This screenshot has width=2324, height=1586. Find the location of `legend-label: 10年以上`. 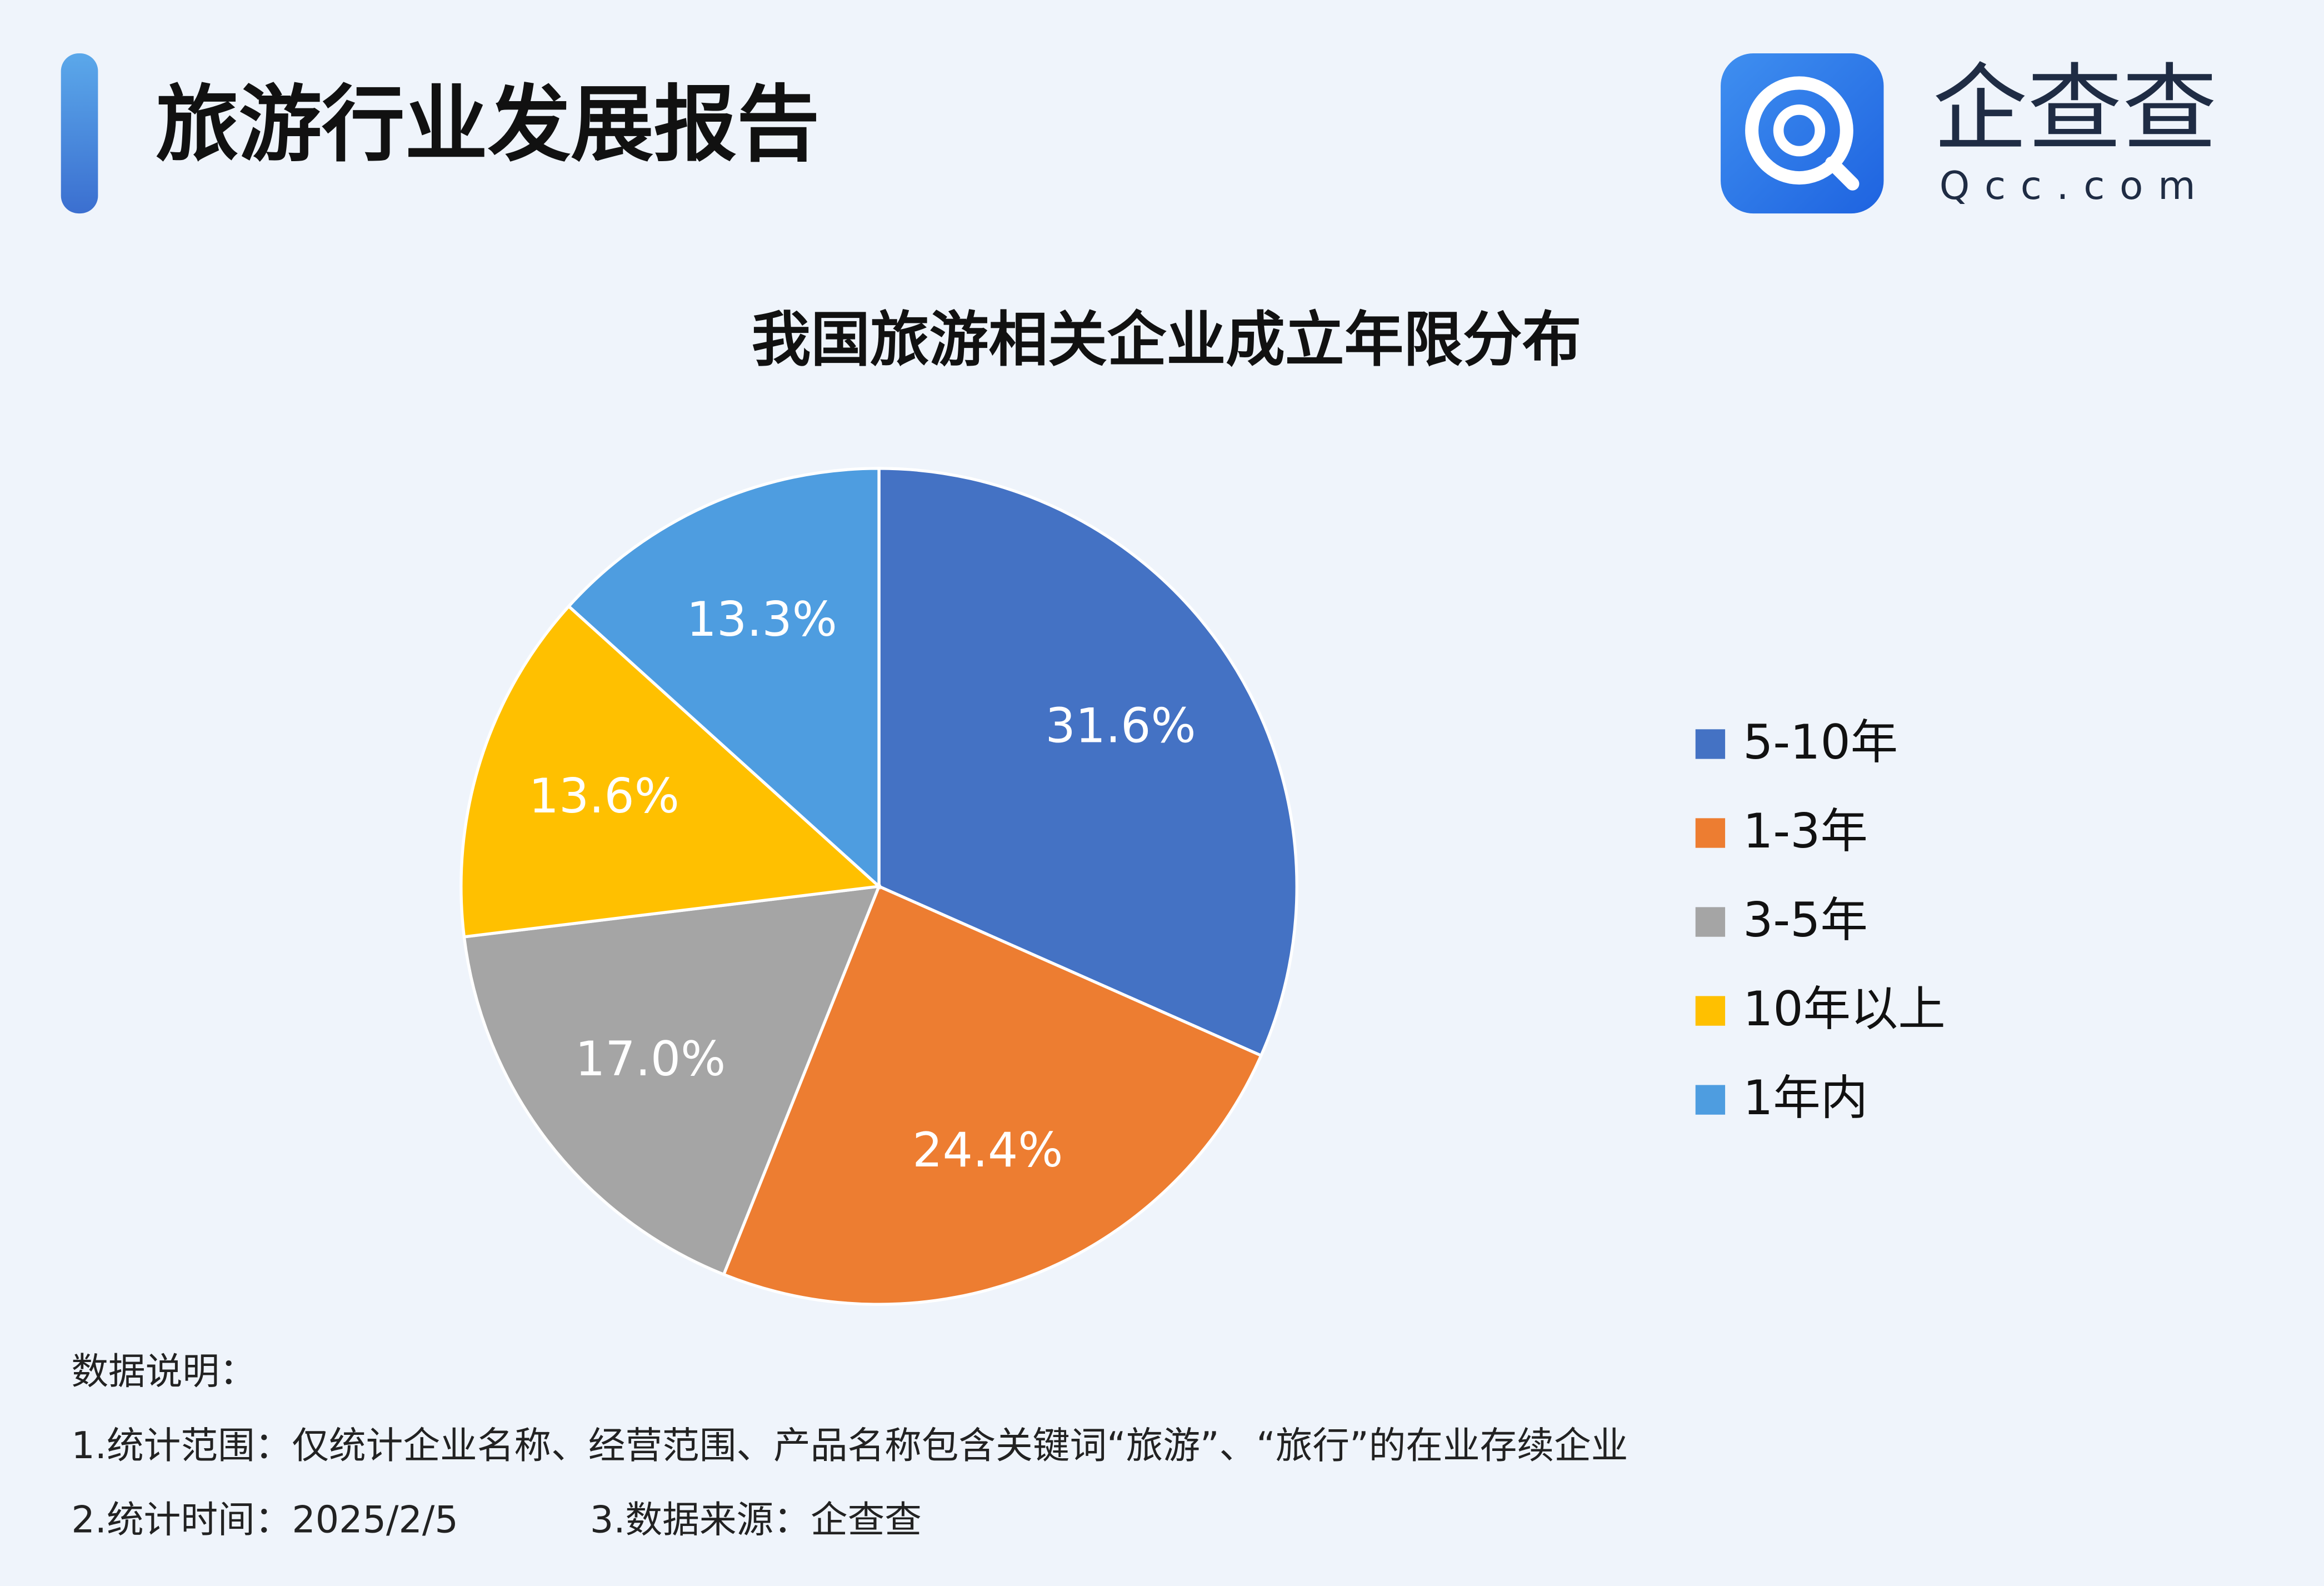

legend-label: 10年以上 is located at coordinates (1844, 1009).